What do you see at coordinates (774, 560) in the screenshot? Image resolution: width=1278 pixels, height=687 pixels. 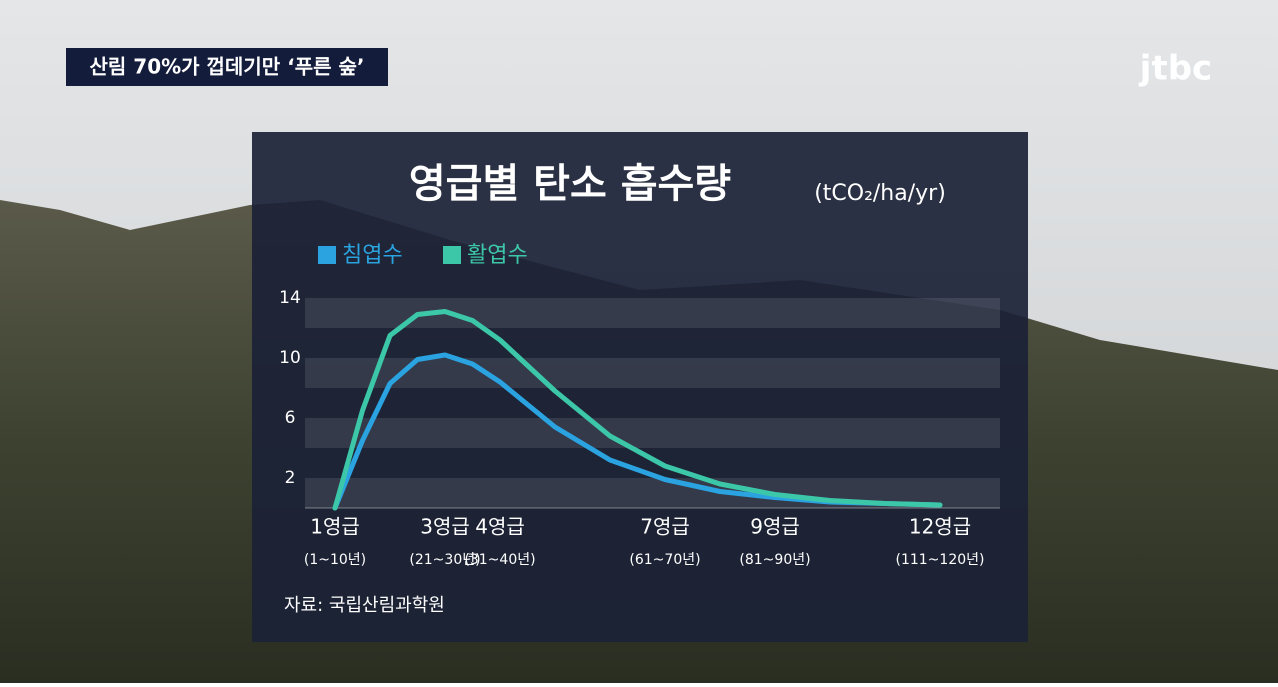 I see `x-period-label: (81~90년)` at bounding box center [774, 560].